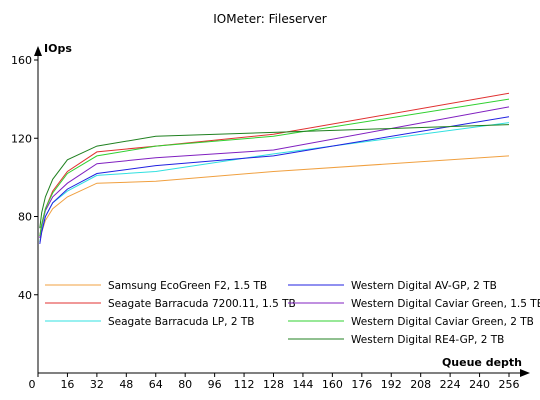 This screenshot has height=400, width=540. What do you see at coordinates (187, 286) in the screenshot?
I see `legend-label: Samsung EcoGreen F2, 1.5 TB` at bounding box center [187, 286].